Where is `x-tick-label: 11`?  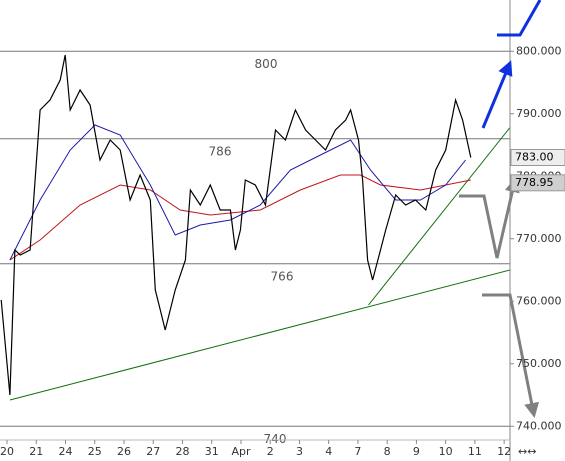 x-tick-label: 11 is located at coordinates (475, 451).